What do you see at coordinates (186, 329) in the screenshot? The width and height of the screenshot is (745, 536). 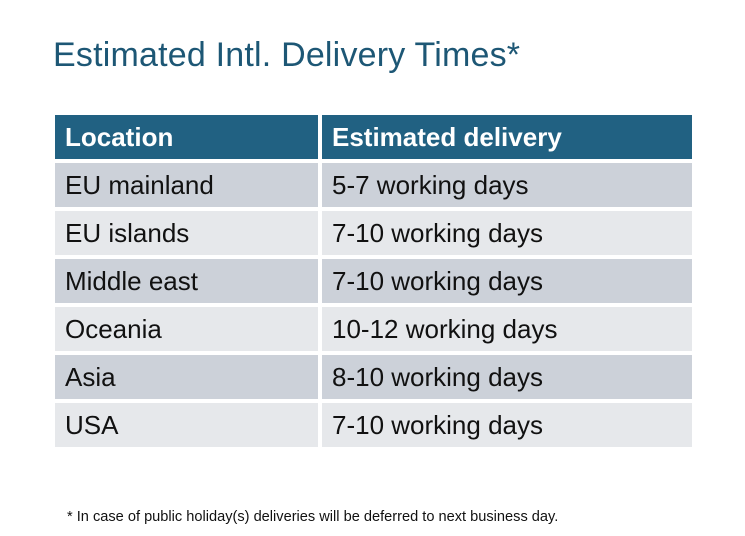 I see `location-cell: Oceania` at bounding box center [186, 329].